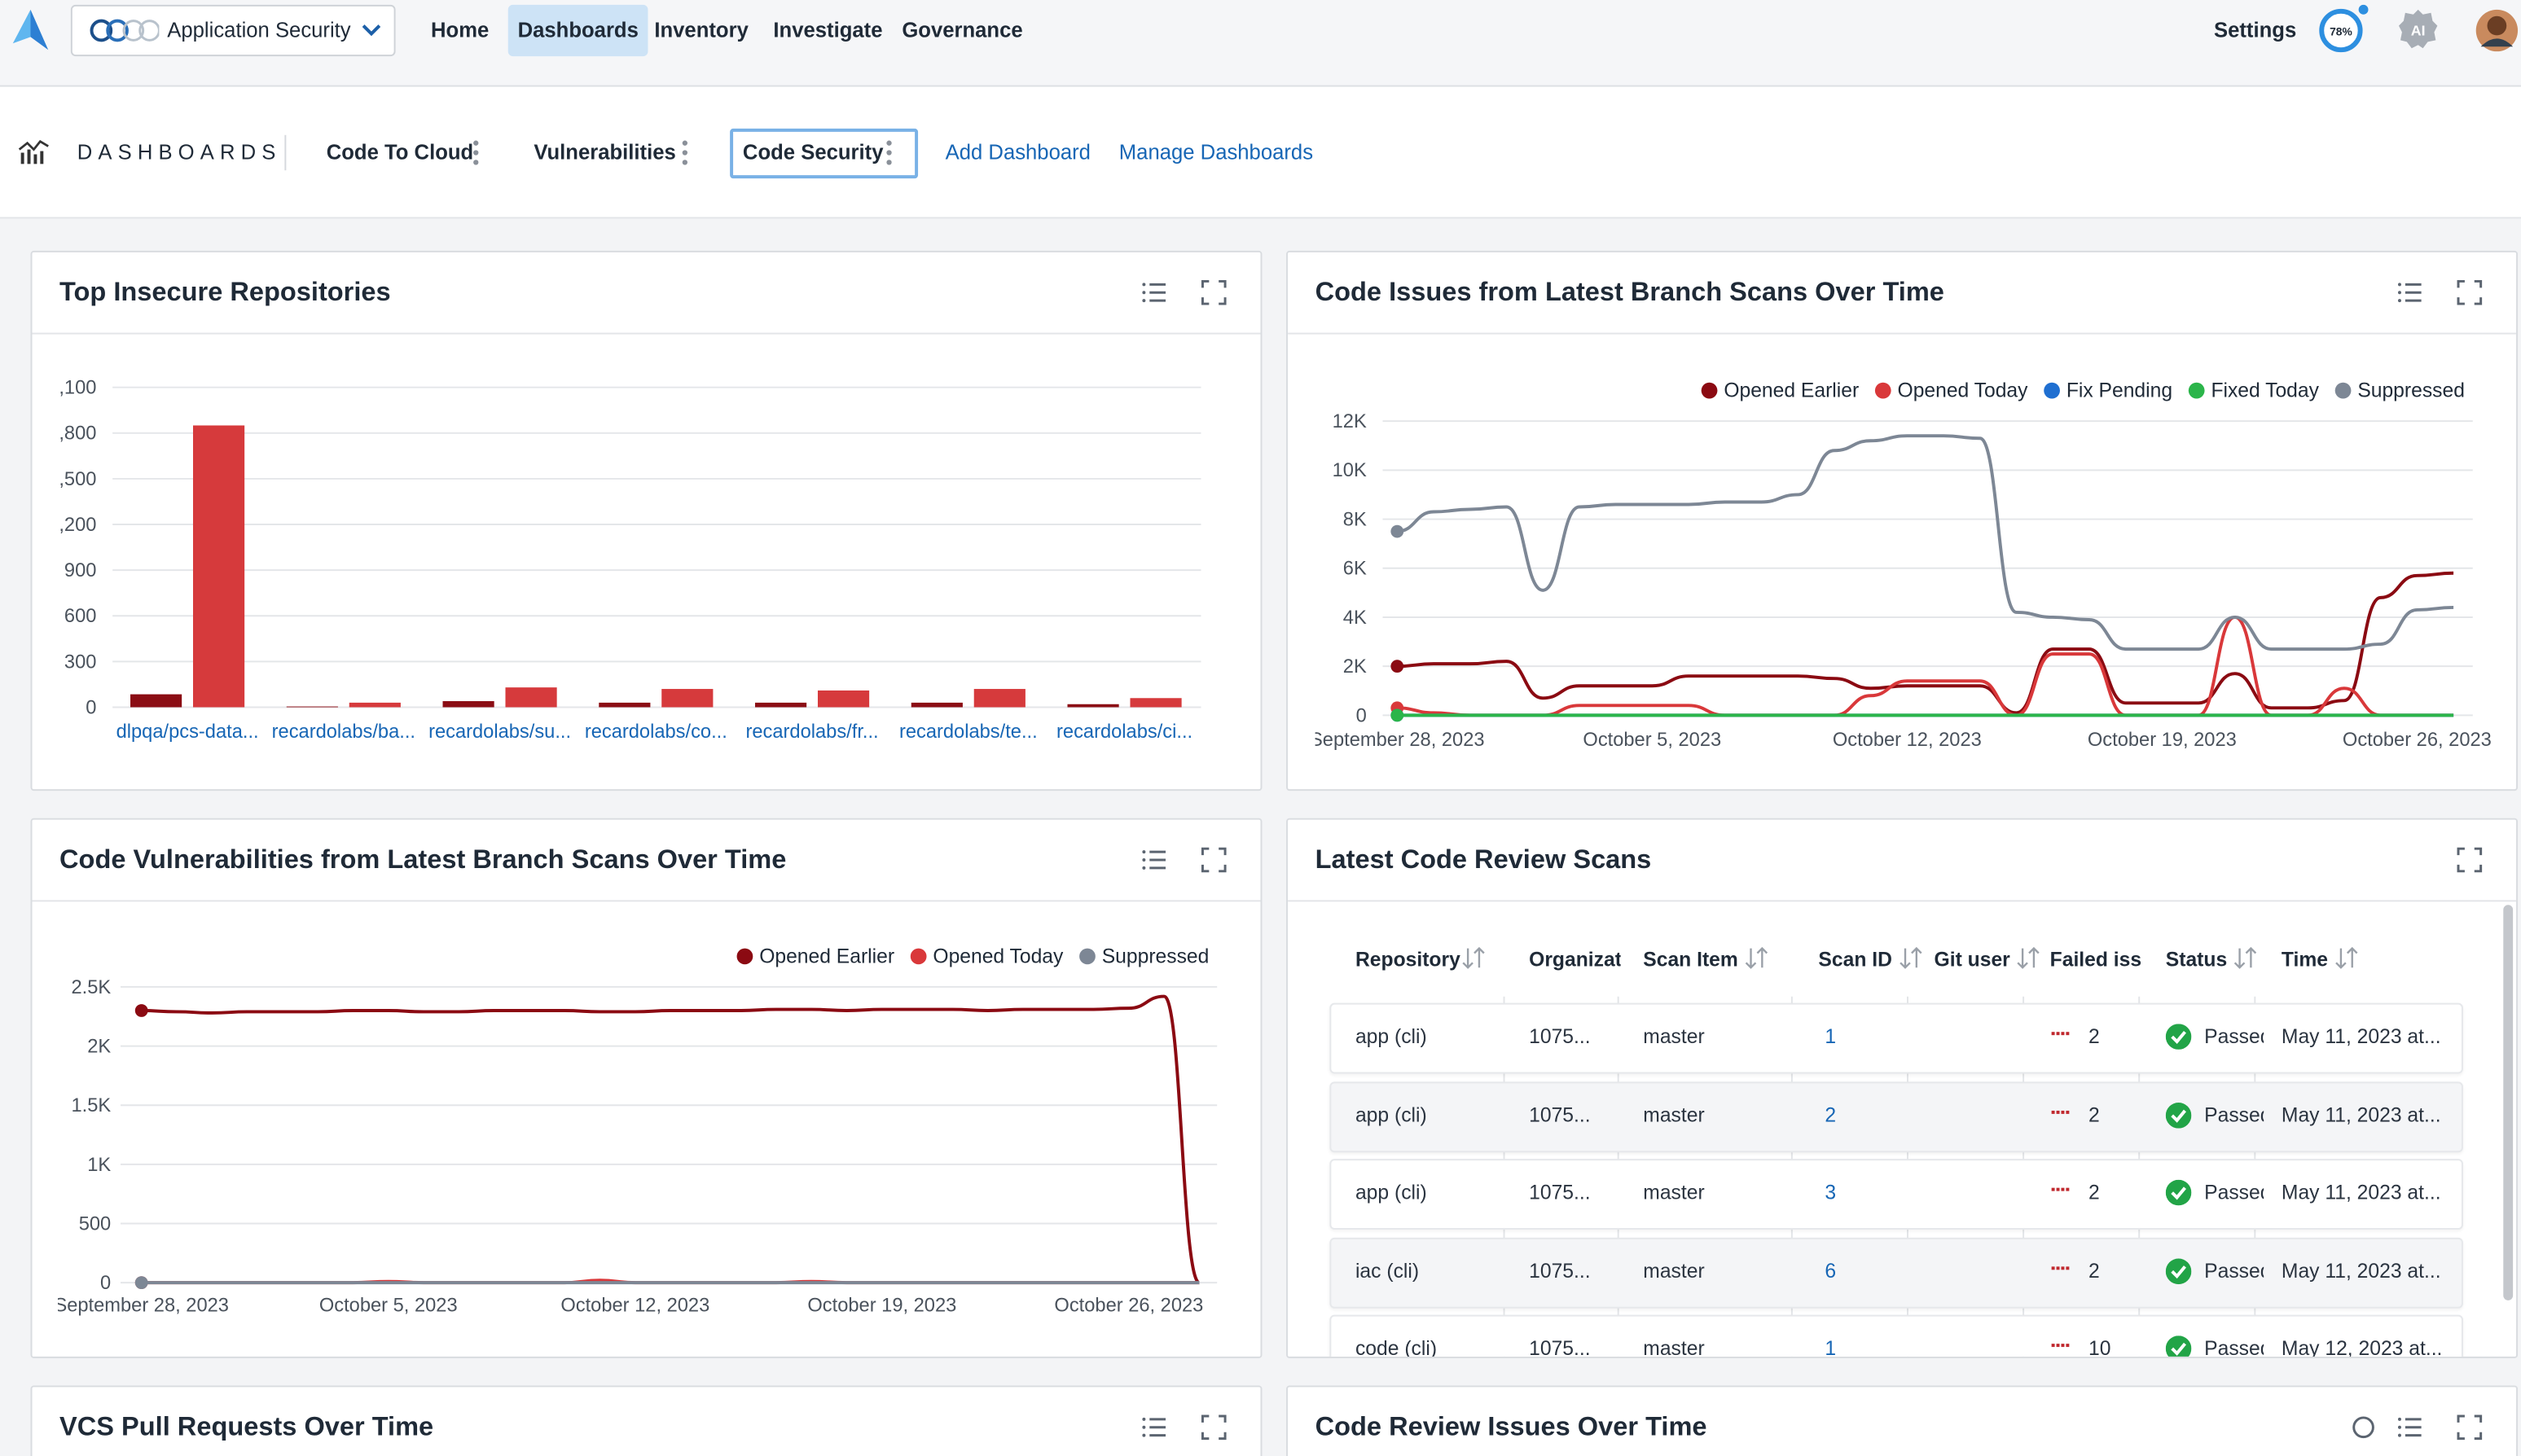 This screenshot has height=1456, width=2521. I want to click on panel: VCS Pull Requests Over Time, so click(647, 1420).